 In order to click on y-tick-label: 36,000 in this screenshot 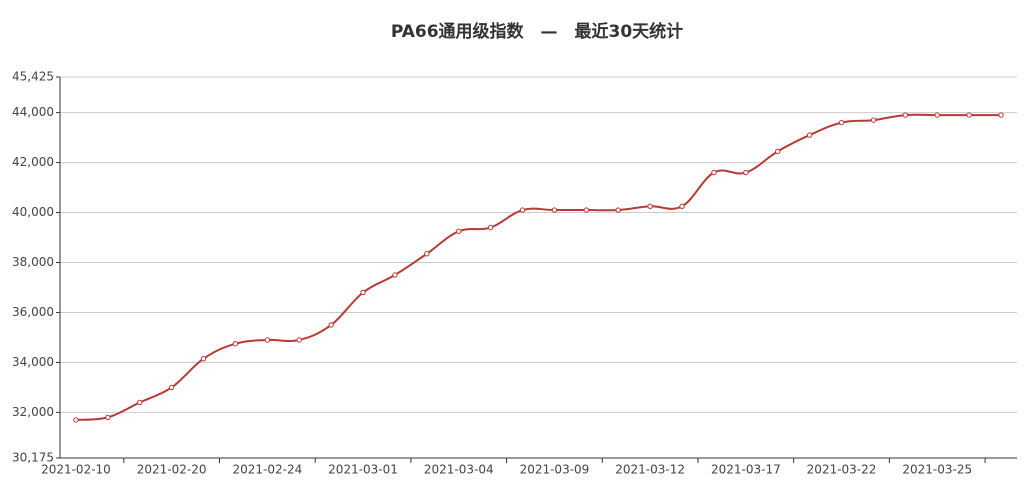, I will do `click(33, 312)`.